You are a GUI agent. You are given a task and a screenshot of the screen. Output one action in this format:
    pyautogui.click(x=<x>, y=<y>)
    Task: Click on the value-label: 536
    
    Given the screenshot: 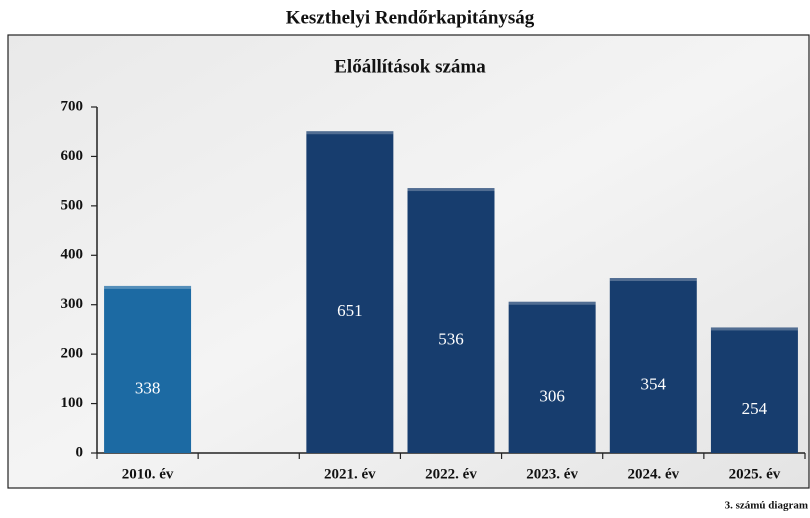 What is the action you would take?
    pyautogui.click(x=451, y=338)
    